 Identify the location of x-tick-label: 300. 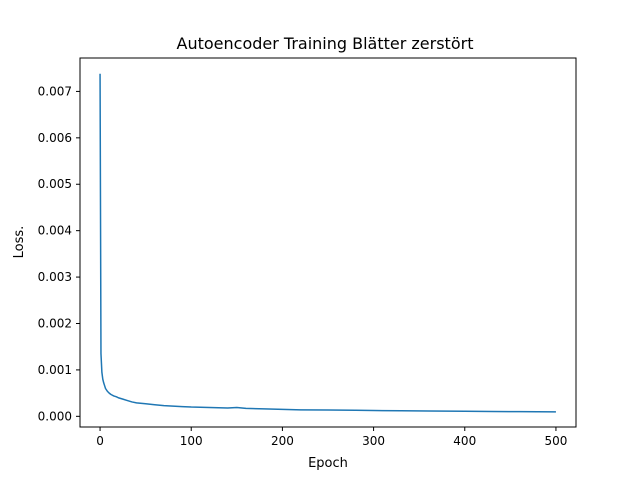
(373, 441).